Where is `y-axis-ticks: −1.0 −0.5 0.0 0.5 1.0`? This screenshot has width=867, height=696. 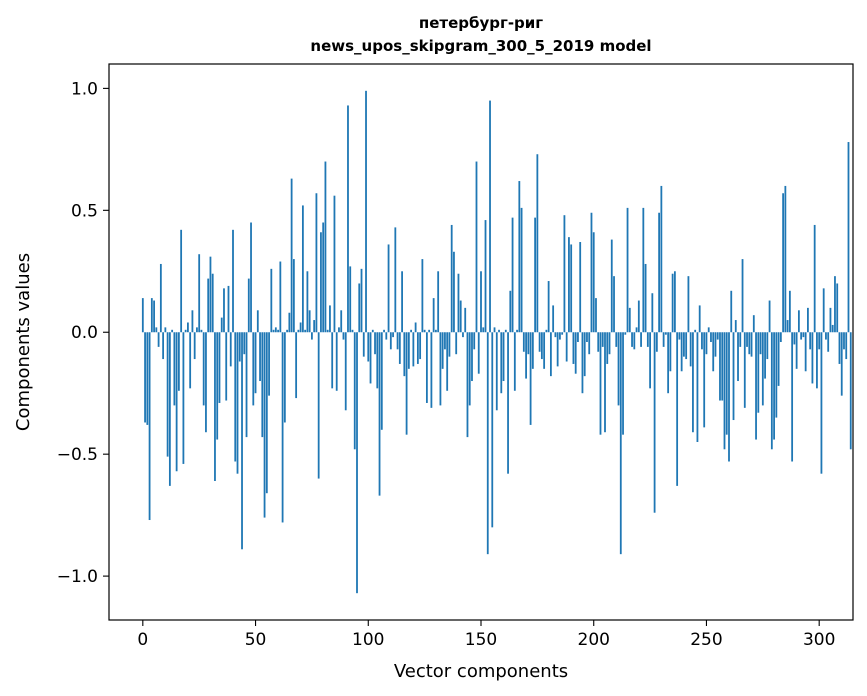
y-axis-ticks: −1.0 −0.5 0.0 0.5 1.0 is located at coordinates (83, 333).